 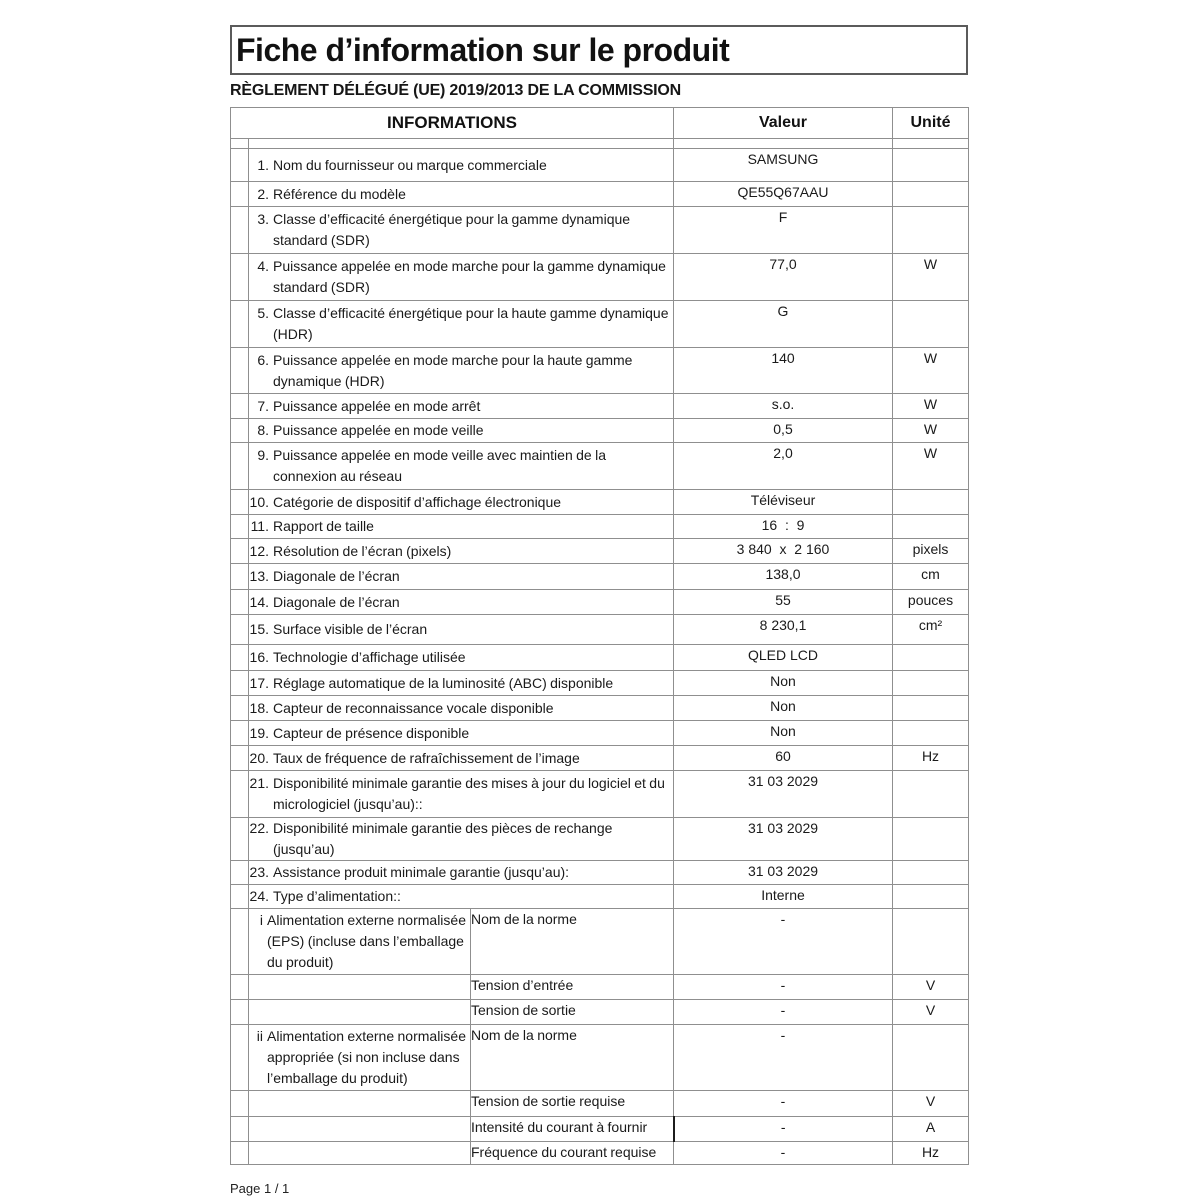 I want to click on row-number: 21., so click(x=259, y=783).